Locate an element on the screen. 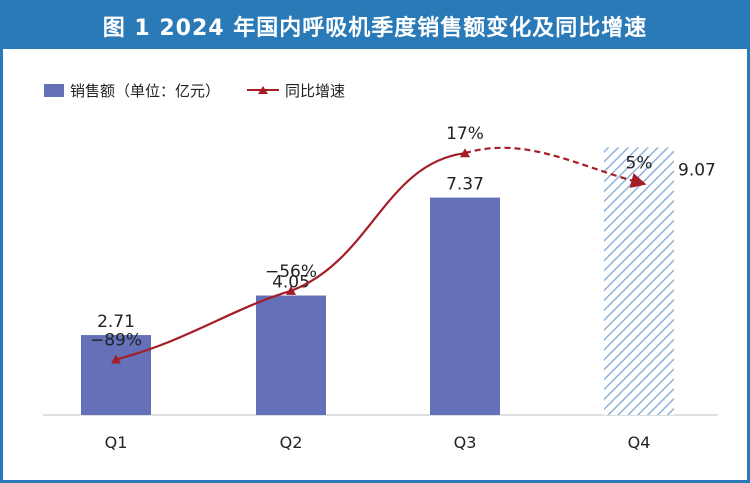 The height and width of the screenshot is (483, 750). bar-q1 is located at coordinates (116, 375).